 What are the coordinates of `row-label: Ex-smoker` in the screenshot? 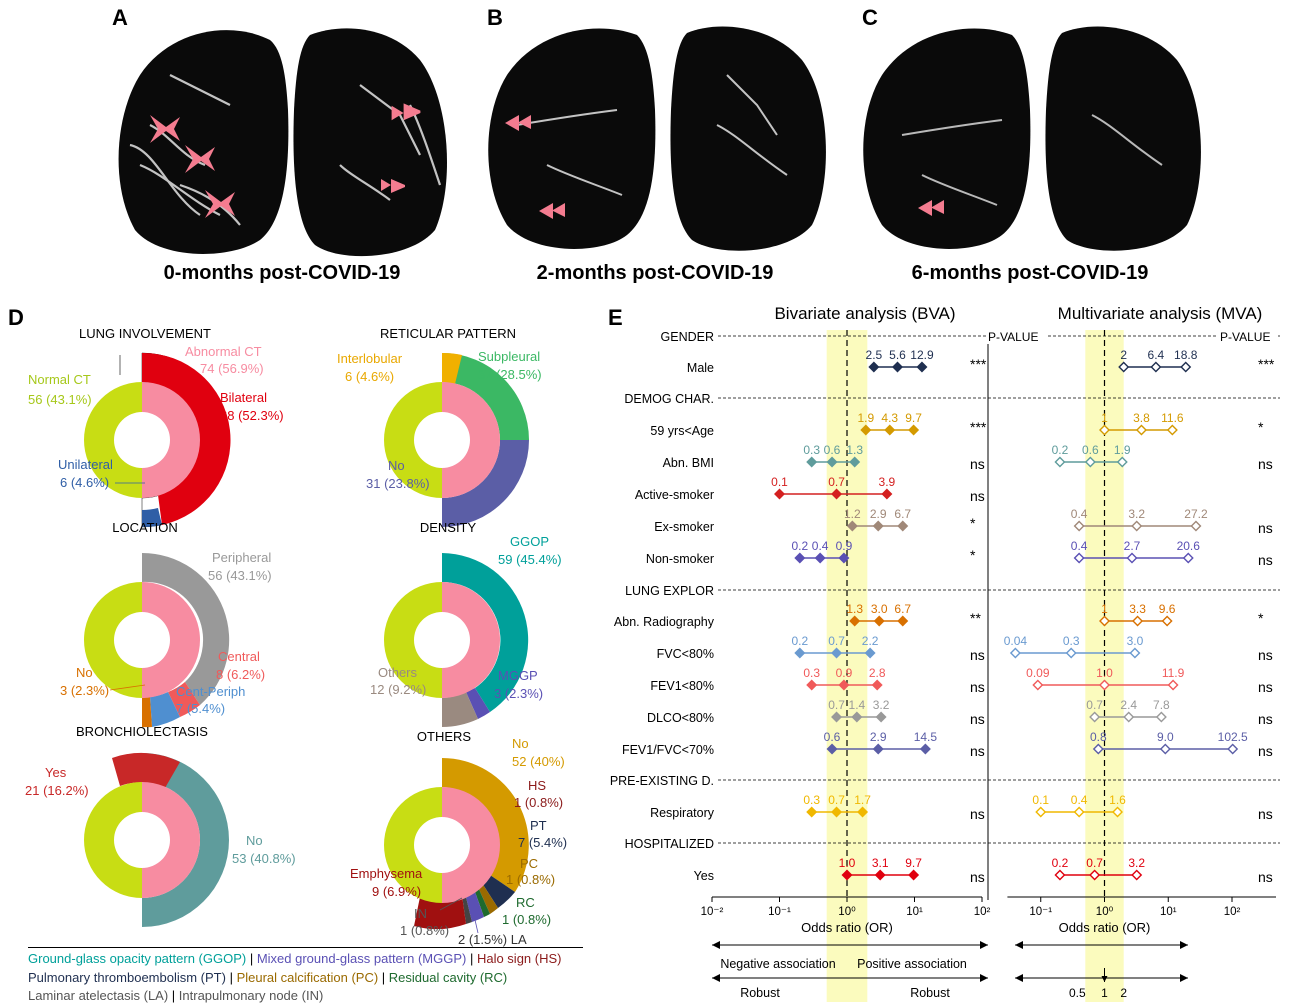 It's located at (684, 527).